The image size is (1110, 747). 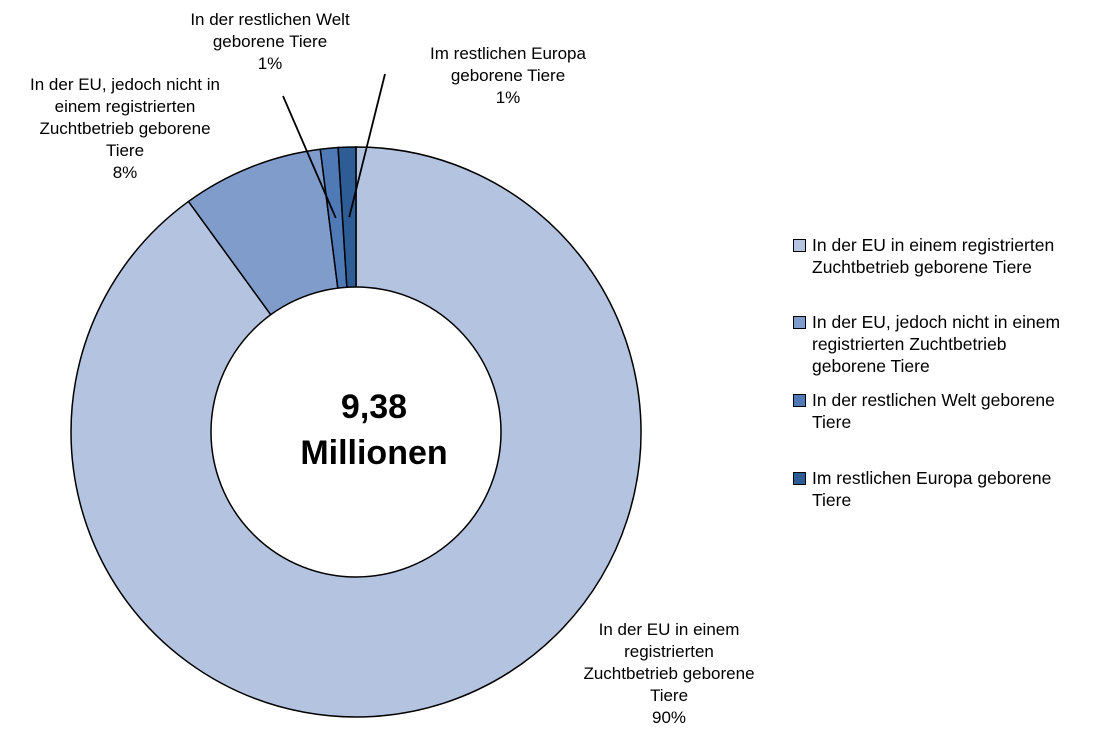 I want to click on legend-item-in-der-restlichen-welt-geborene-tiere: In der restlichen Welt geborene Tiere, so click(x=924, y=411).